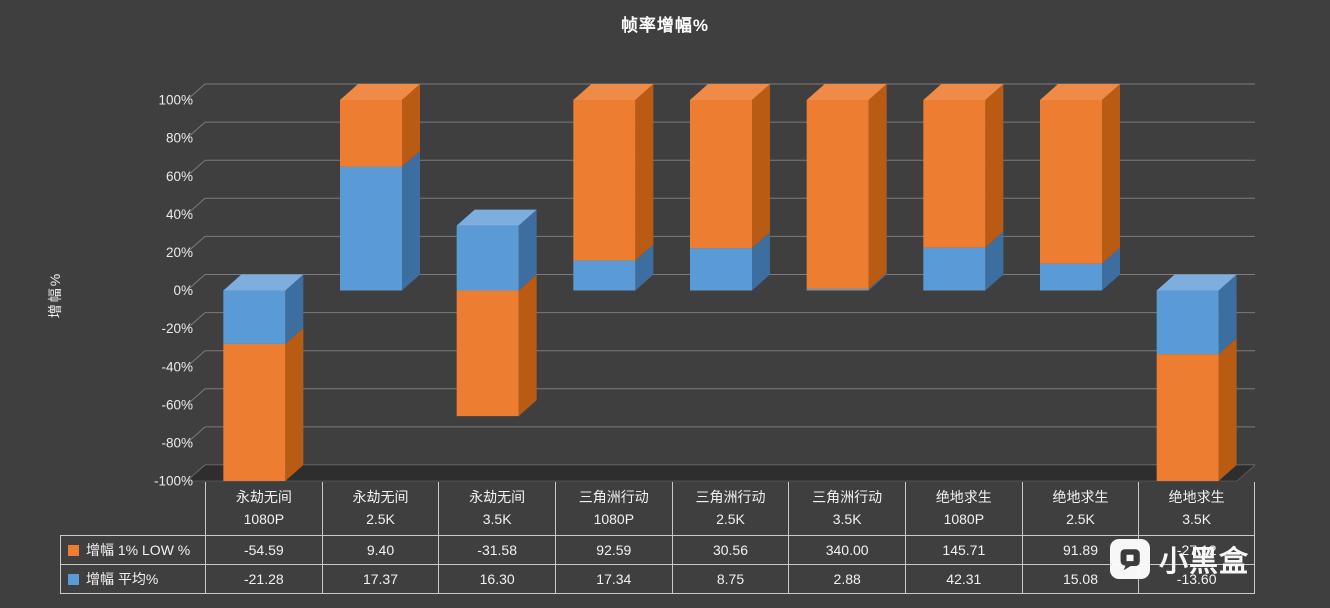 The height and width of the screenshot is (608, 1330). What do you see at coordinates (179, 252) in the screenshot?
I see `y-tick-label: 20%` at bounding box center [179, 252].